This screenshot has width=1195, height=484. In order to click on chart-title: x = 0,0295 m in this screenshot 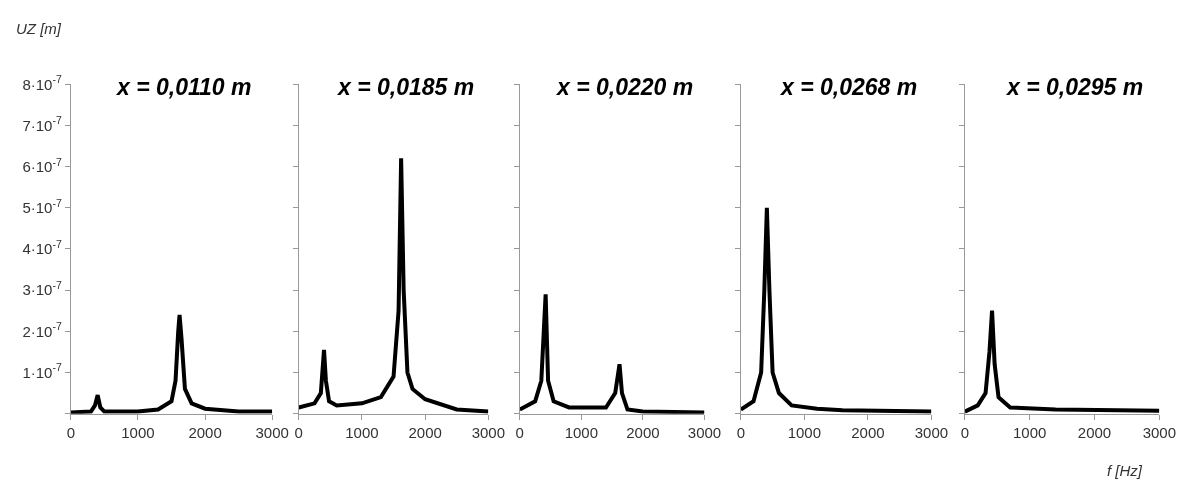, I will do `click(1074, 87)`.